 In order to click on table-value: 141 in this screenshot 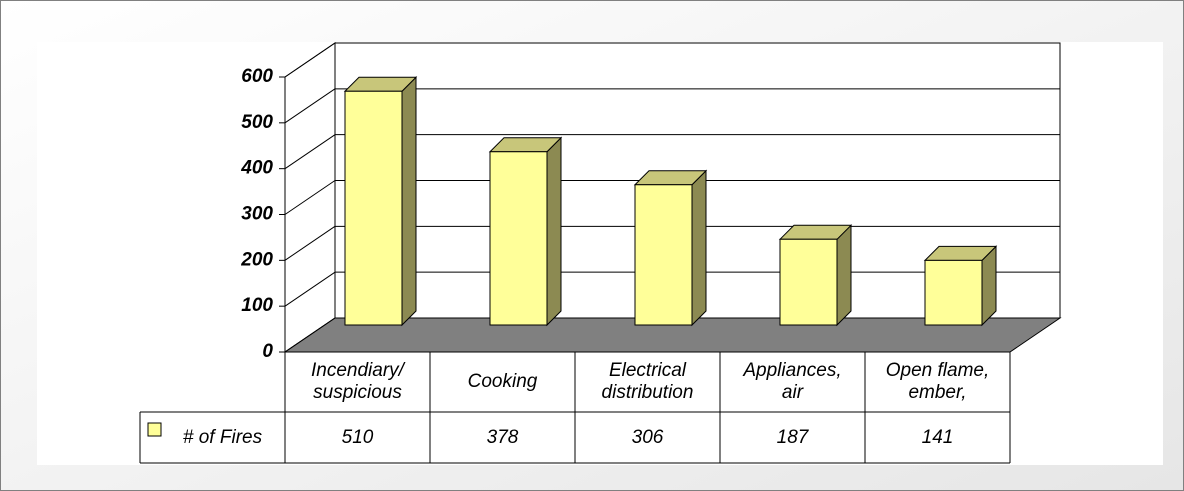, I will do `click(937, 437)`.